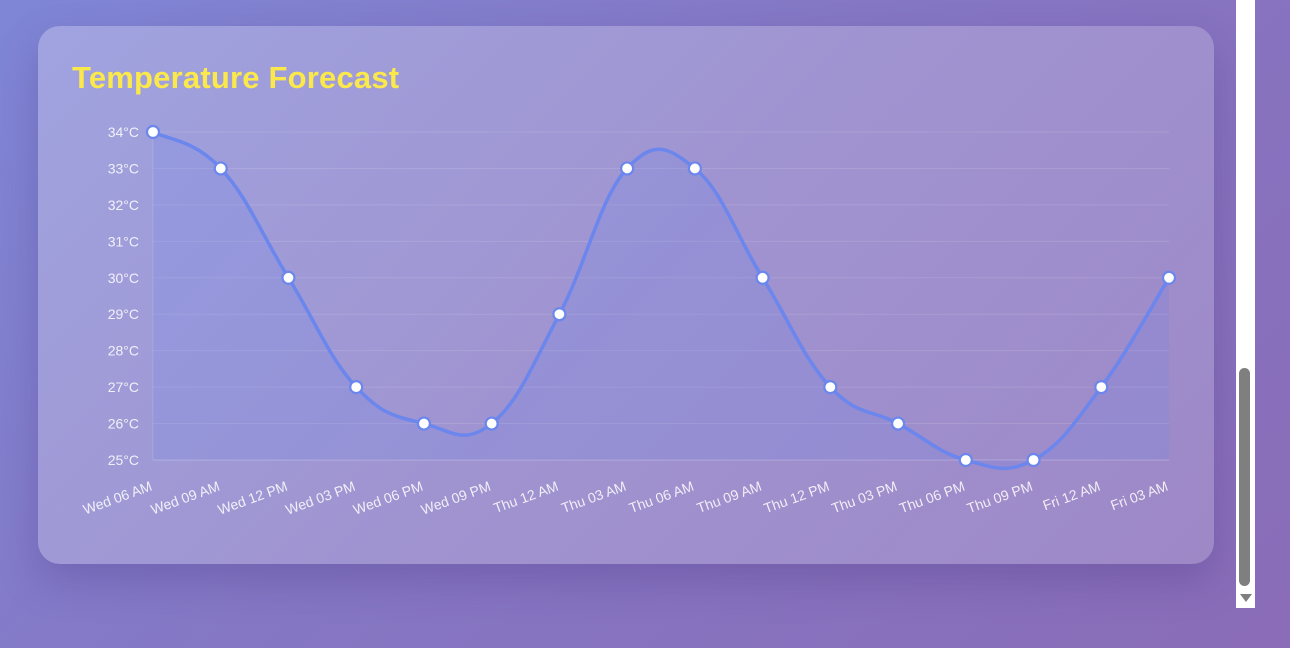 The image size is (1290, 648). What do you see at coordinates (123, 278) in the screenshot?
I see `y-tick-label: 30°C` at bounding box center [123, 278].